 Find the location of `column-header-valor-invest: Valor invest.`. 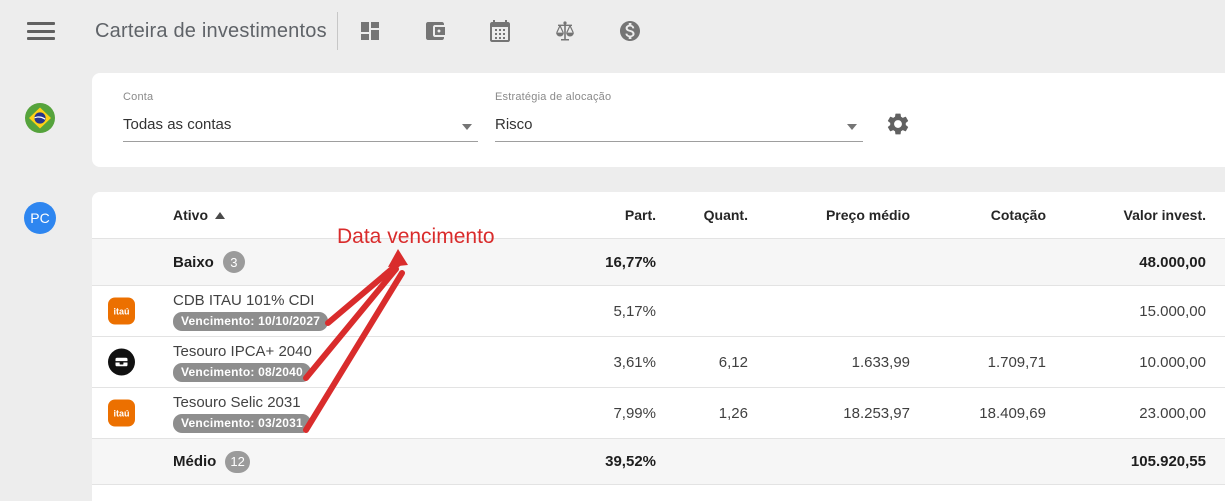

column-header-valor-invest: Valor invest. is located at coordinates (1164, 215).